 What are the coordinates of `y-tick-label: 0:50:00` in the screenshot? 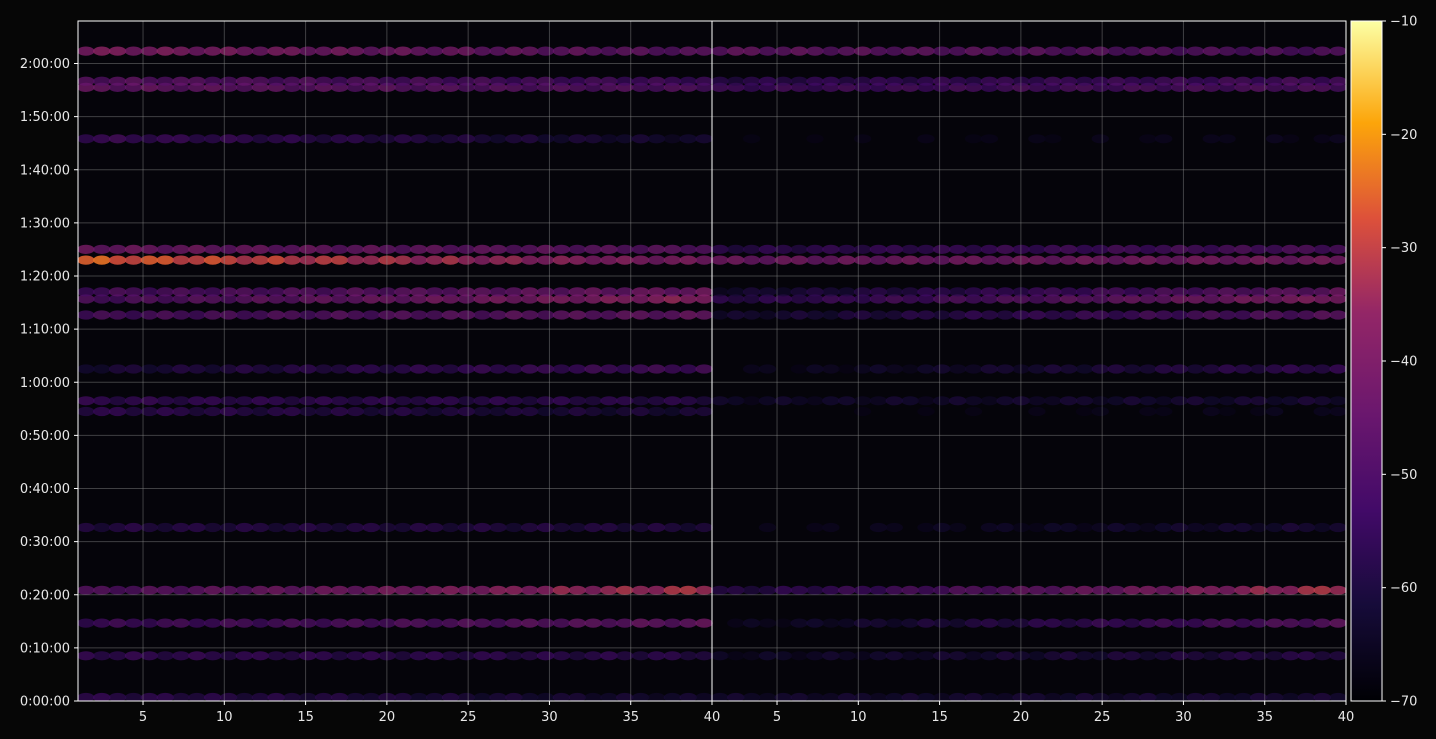 It's located at (45, 436).